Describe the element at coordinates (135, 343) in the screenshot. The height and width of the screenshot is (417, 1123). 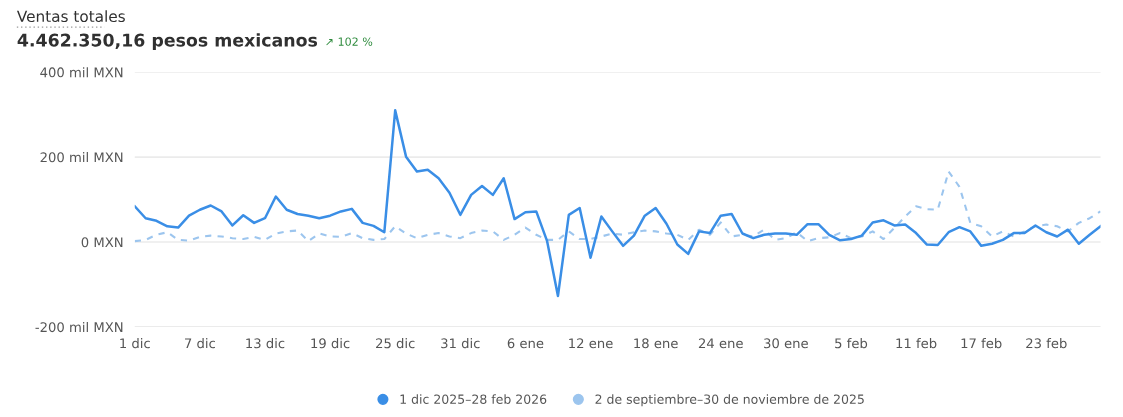
I see `x-tick-label: 1 dic` at that location.